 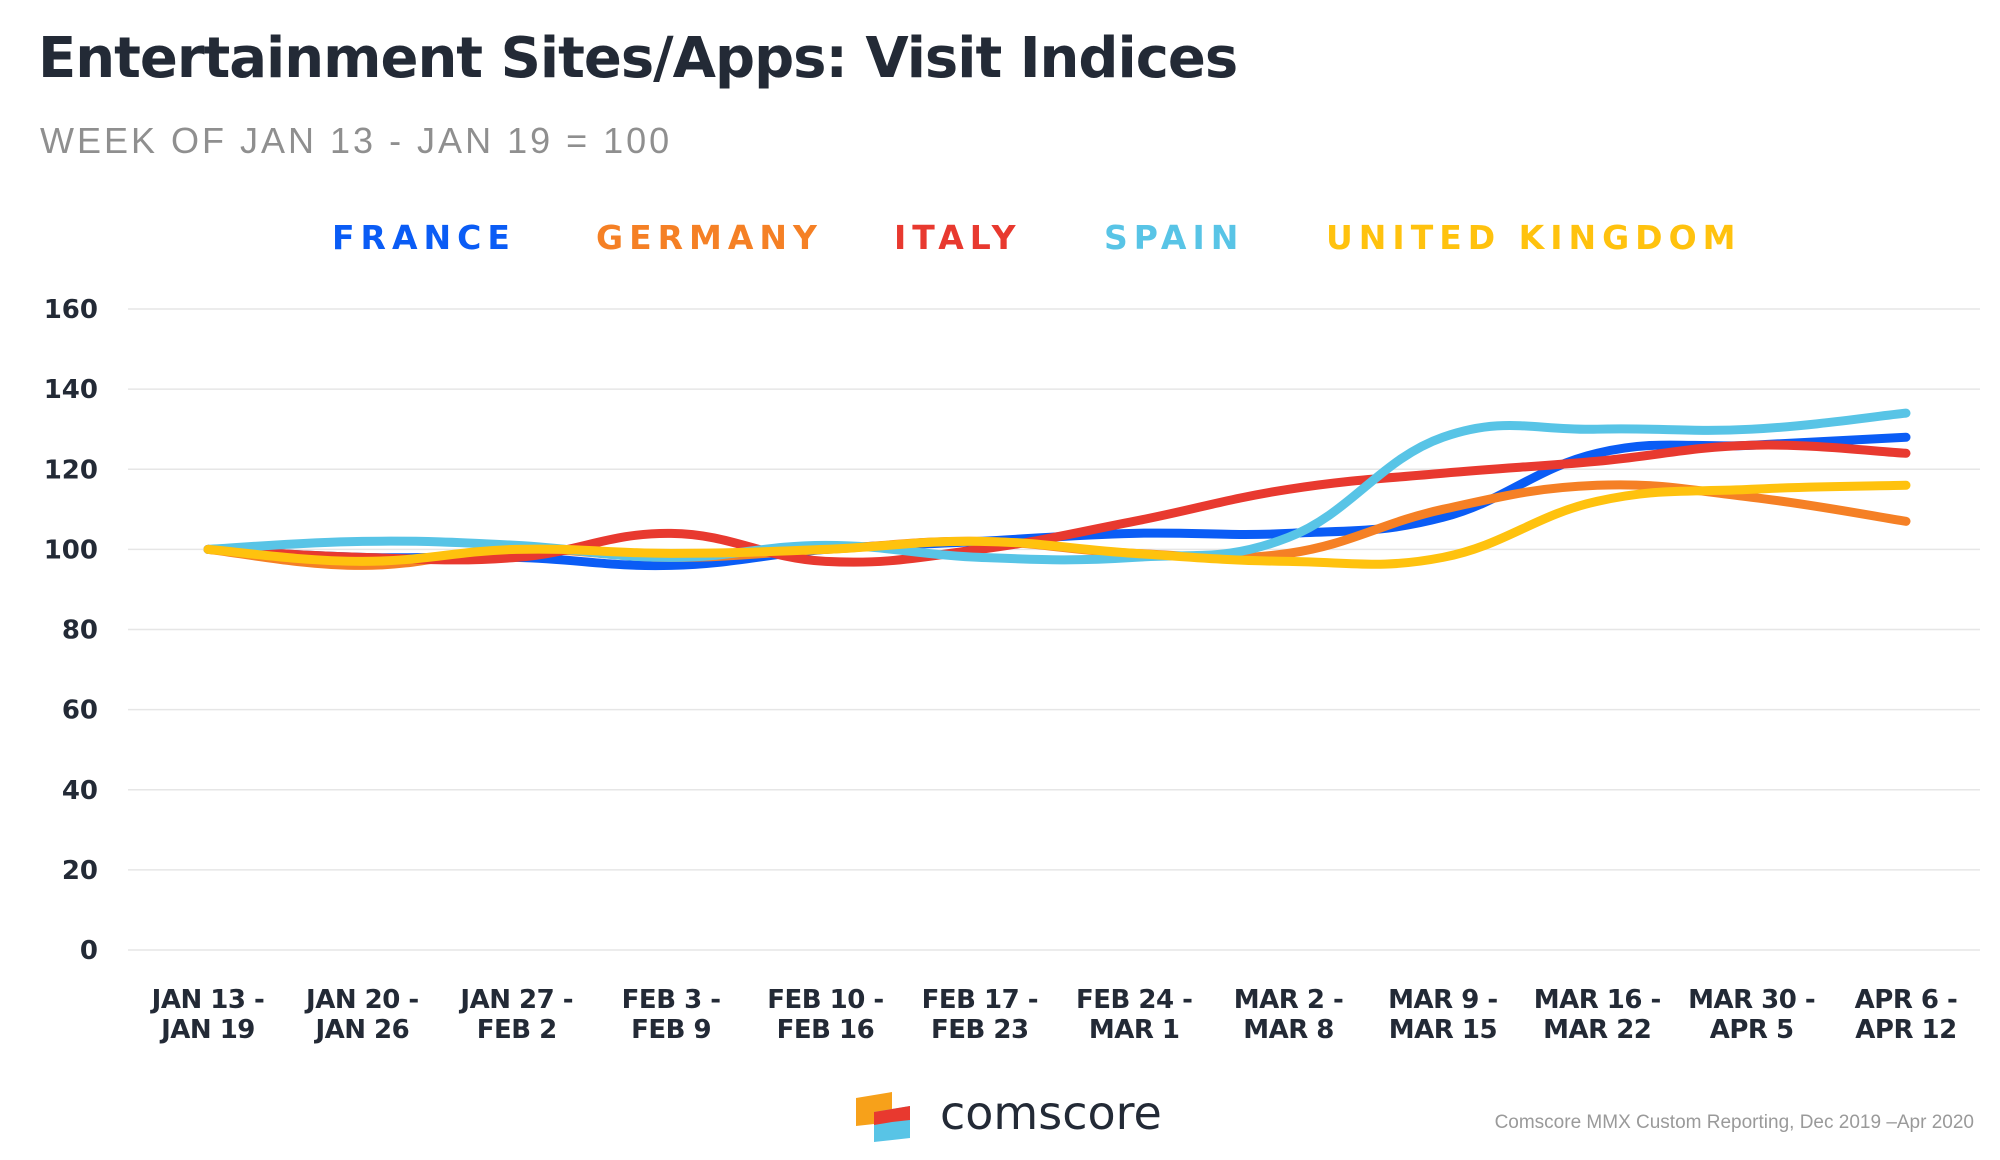 What do you see at coordinates (80, 631) in the screenshot?
I see `y-tick-label: 80` at bounding box center [80, 631].